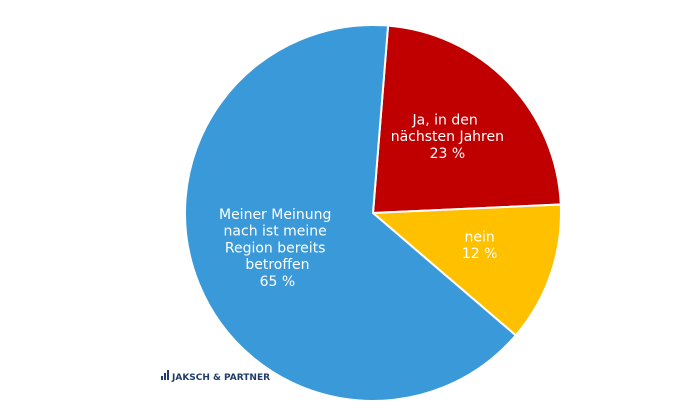  What do you see at coordinates (220, 378) in the screenshot?
I see `logo: JAKSCH & PARTNER` at bounding box center [220, 378].